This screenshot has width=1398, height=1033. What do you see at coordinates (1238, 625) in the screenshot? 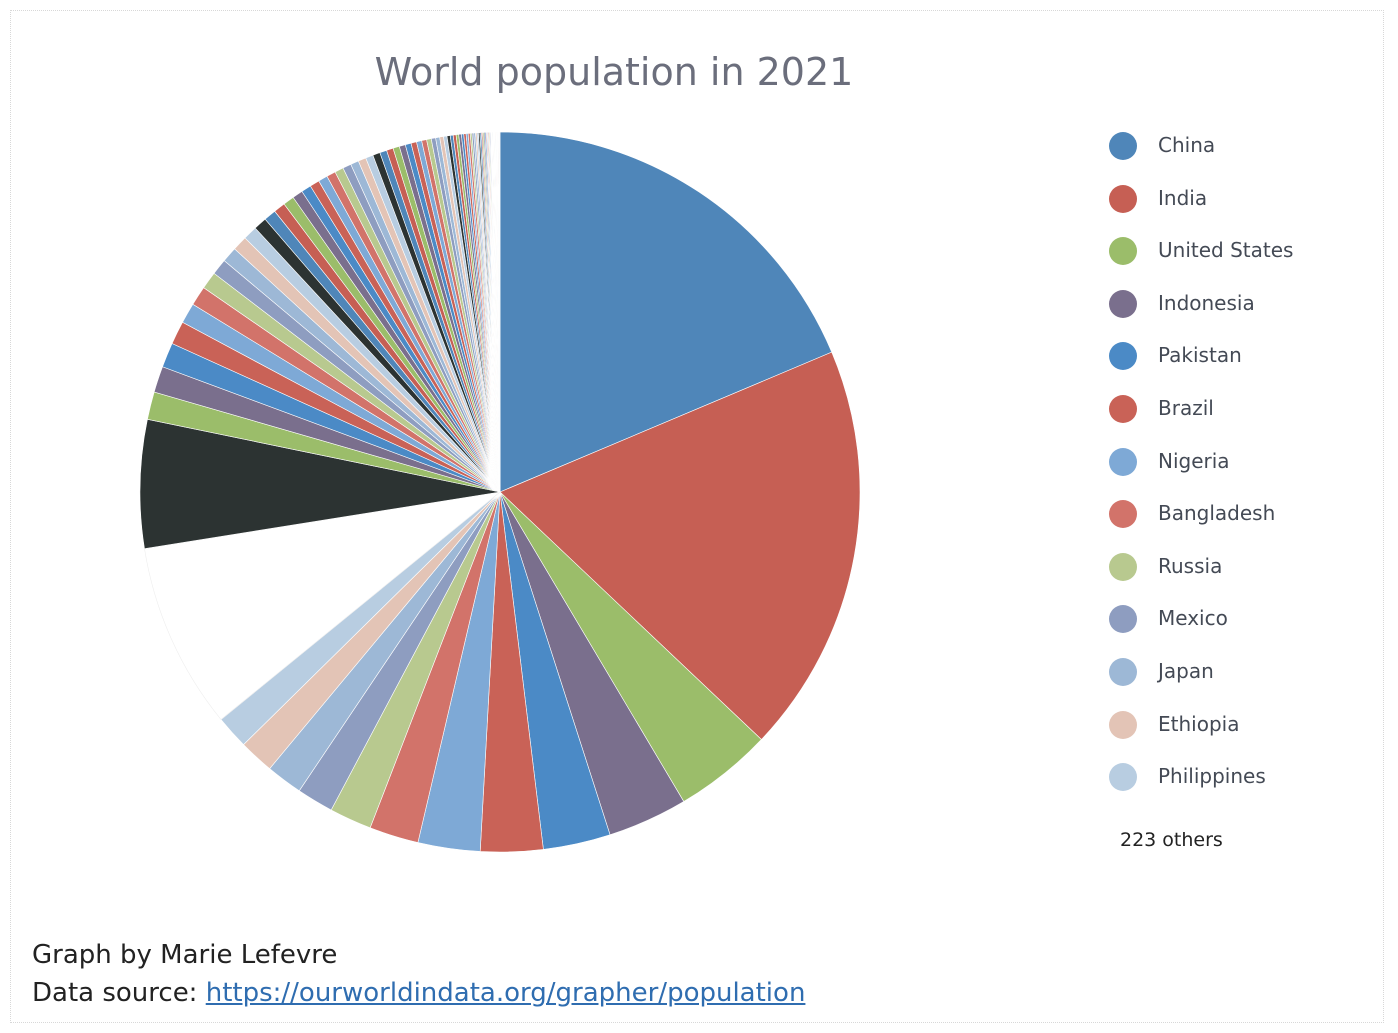
I see `legend-item-mexico: Mexico` at bounding box center [1238, 625].